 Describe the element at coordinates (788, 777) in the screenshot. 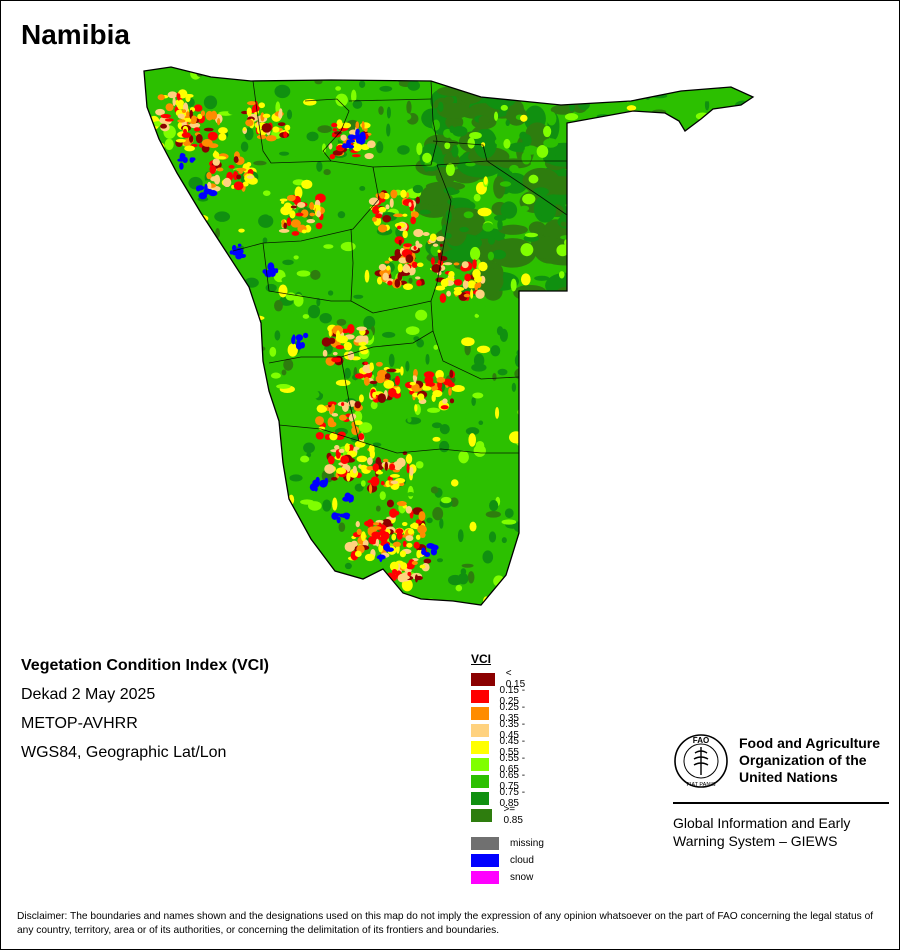

I see `fao-name-line: United Nations` at that location.